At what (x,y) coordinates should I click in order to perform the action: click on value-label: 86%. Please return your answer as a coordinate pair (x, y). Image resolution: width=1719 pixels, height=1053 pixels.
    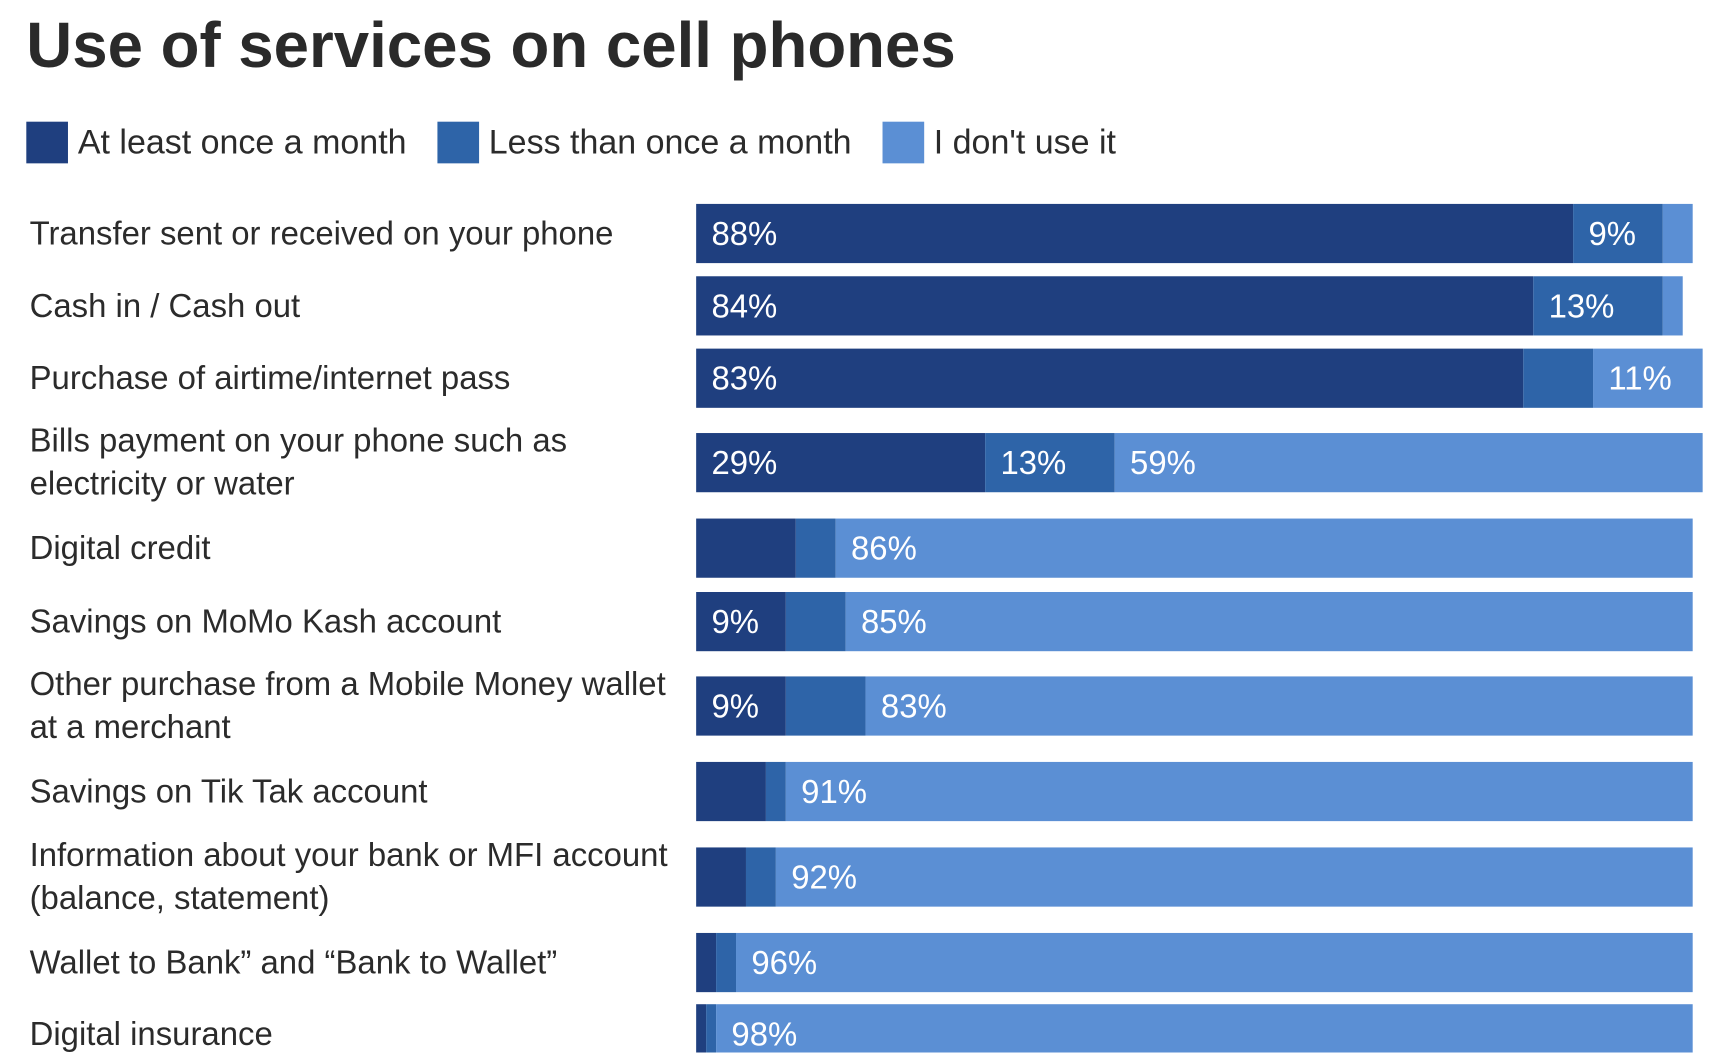
    Looking at the image, I should click on (884, 548).